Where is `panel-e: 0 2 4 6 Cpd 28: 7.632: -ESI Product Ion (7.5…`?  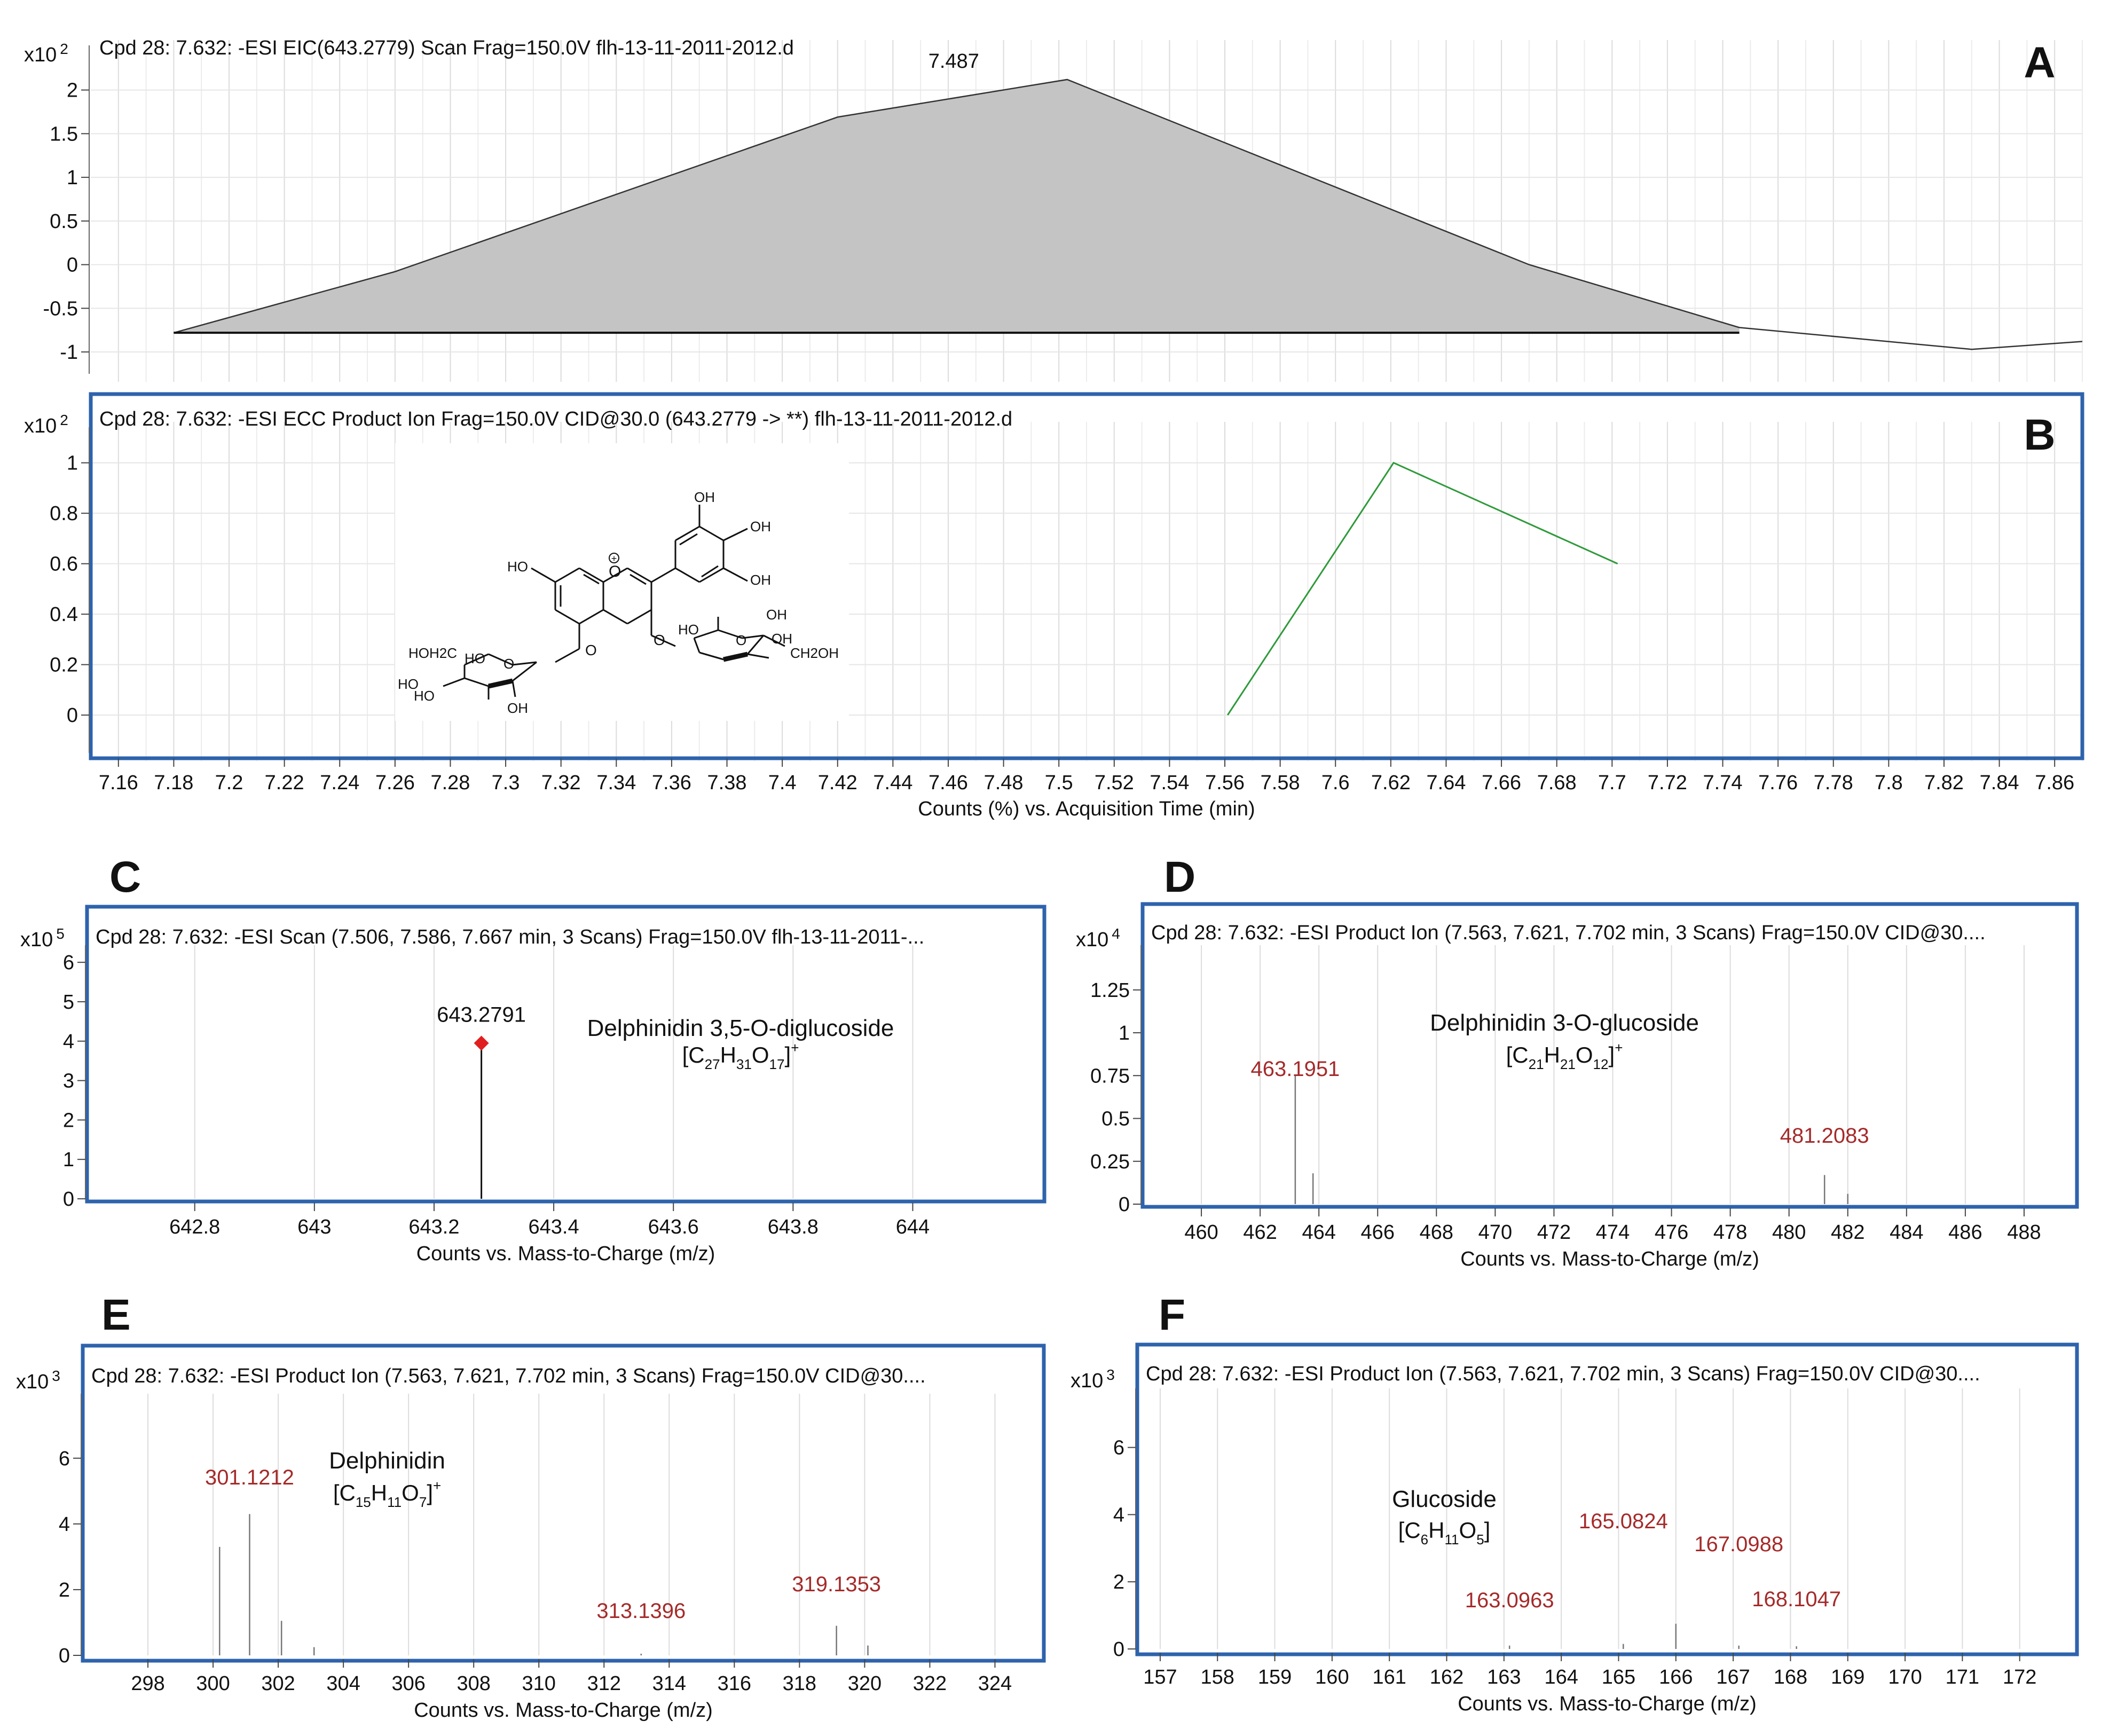
panel-e: 0 2 4 6 Cpd 28: 7.632: -ESI Product Ion (7.5… is located at coordinates (531, 1506).